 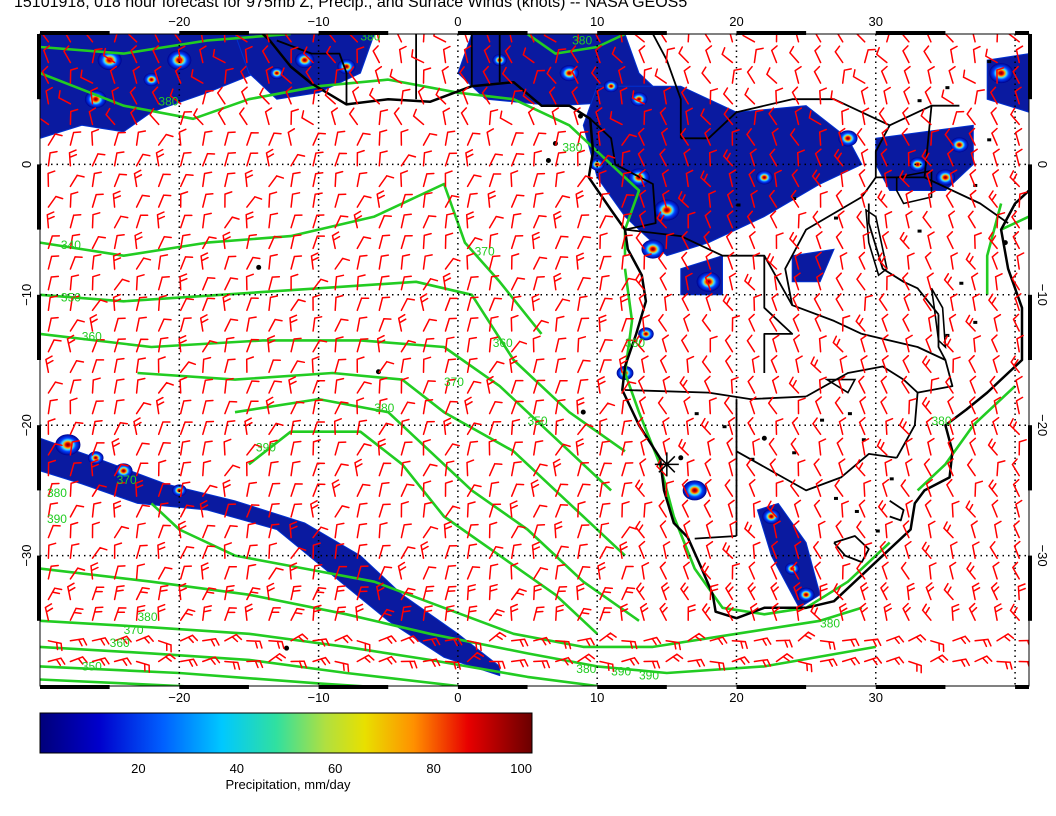 What do you see at coordinates (597, 697) in the screenshot?
I see `lon-tick-label-bottom: 10` at bounding box center [597, 697].